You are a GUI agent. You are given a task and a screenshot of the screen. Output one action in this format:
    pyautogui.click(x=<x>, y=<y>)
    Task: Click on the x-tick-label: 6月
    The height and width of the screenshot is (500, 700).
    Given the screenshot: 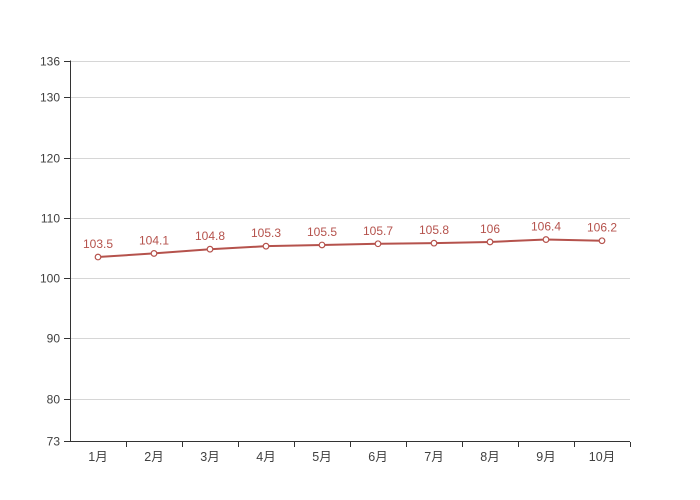 What is the action you would take?
    pyautogui.click(x=377, y=457)
    